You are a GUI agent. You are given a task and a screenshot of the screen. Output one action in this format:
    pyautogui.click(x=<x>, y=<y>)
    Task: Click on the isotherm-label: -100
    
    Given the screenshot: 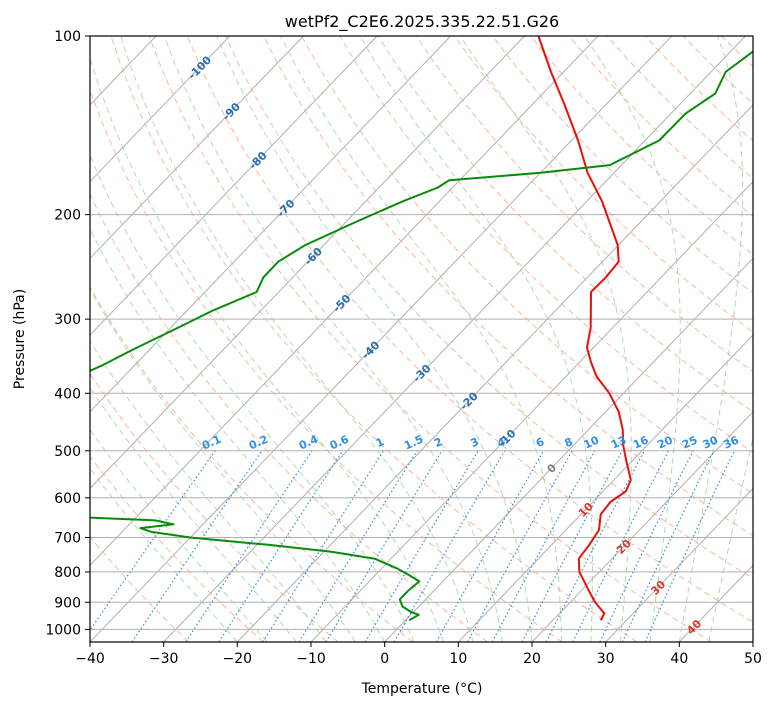 What is the action you would take?
    pyautogui.click(x=200, y=67)
    